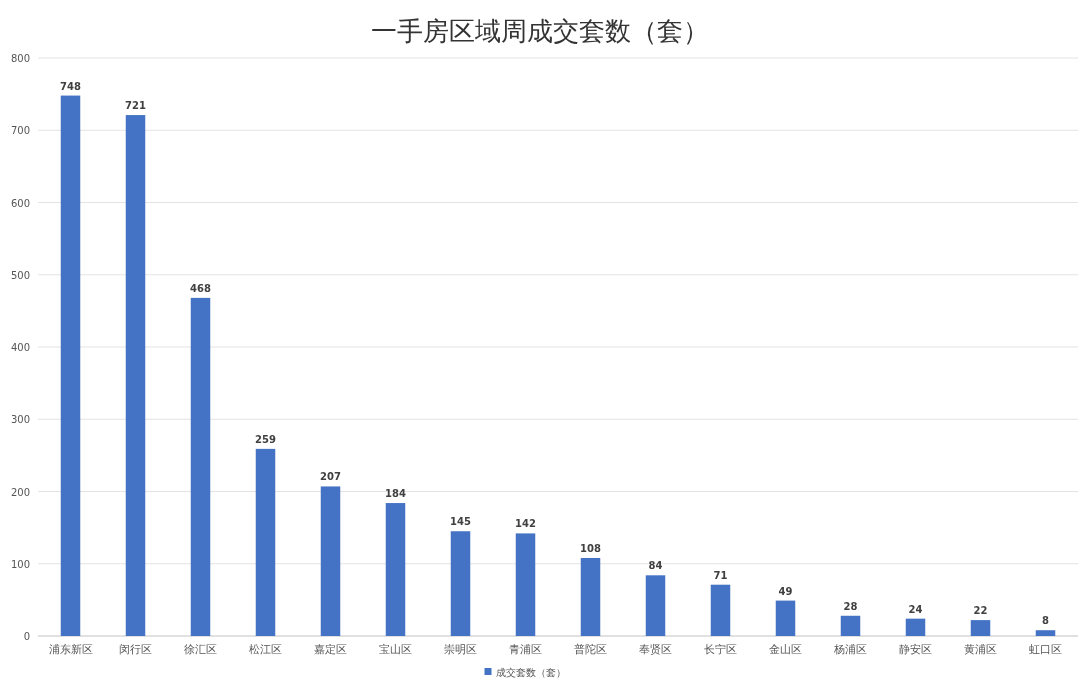  What do you see at coordinates (20, 58) in the screenshot?
I see `y-tick-label: 800` at bounding box center [20, 58].